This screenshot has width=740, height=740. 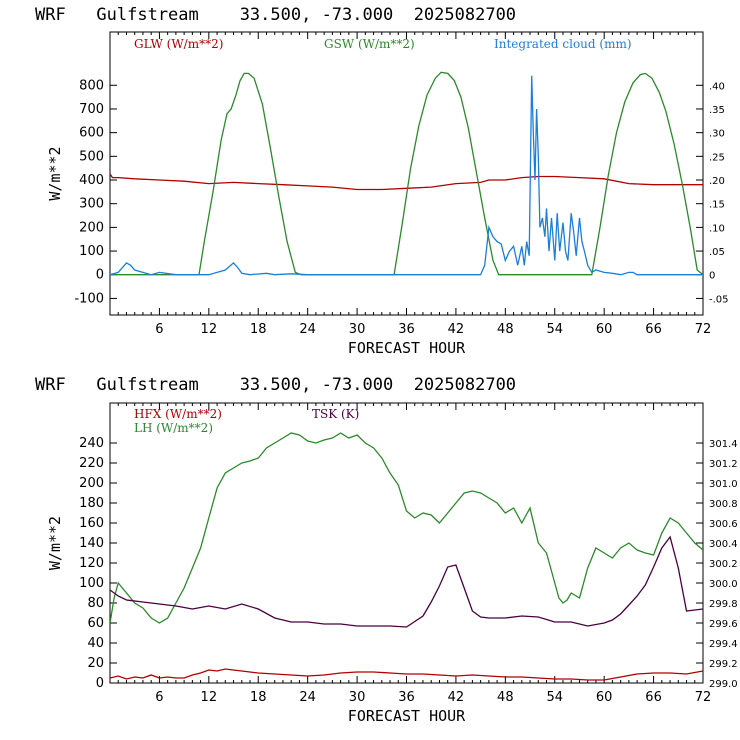 What do you see at coordinates (95, 603) in the screenshot?
I see `y-tick-label: 80` at bounding box center [95, 603].